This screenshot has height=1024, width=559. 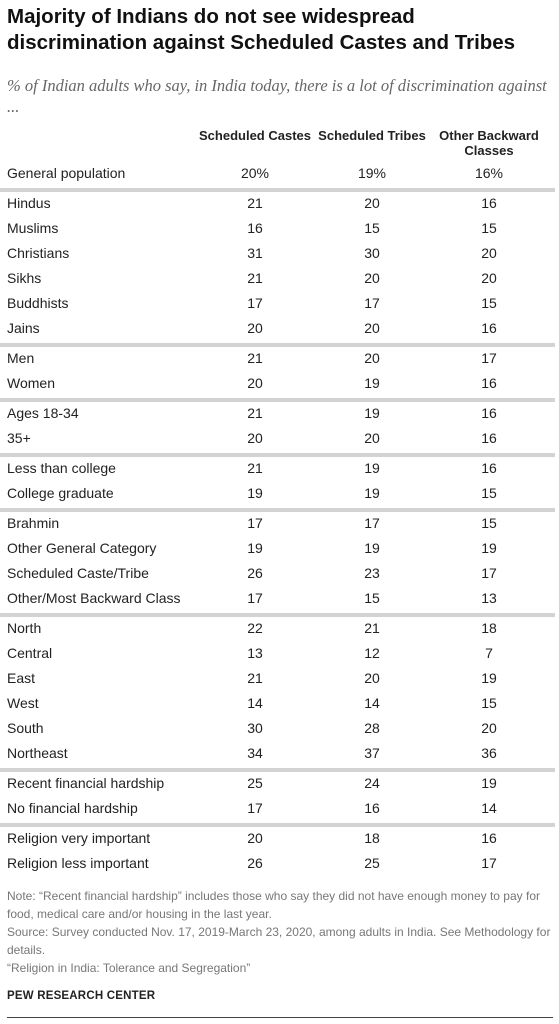 I want to click on table-row: Recent financial hardship 25 24 19, so click(x=279, y=783).